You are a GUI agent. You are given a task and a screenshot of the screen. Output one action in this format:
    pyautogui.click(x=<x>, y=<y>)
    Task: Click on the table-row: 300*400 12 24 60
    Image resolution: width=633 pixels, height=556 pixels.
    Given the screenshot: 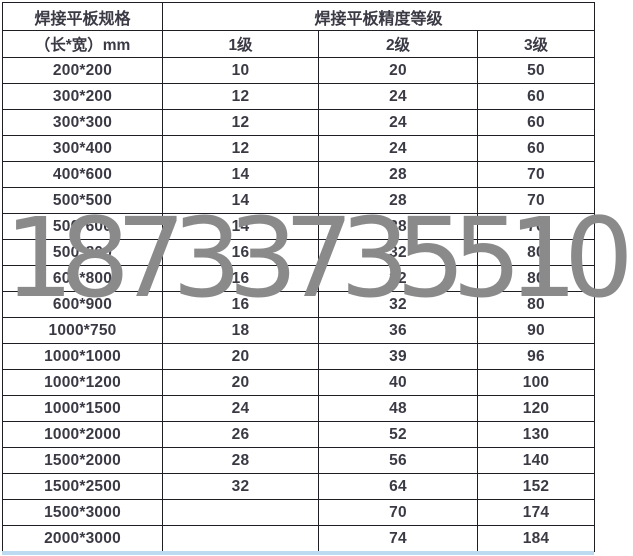 What is the action you would take?
    pyautogui.click(x=299, y=148)
    